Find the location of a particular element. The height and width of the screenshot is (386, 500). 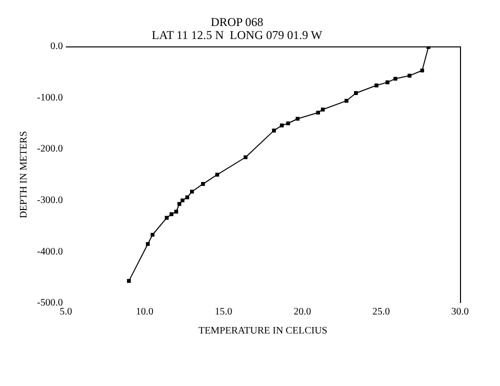

x-tick-label: 15.0 is located at coordinates (223, 312).